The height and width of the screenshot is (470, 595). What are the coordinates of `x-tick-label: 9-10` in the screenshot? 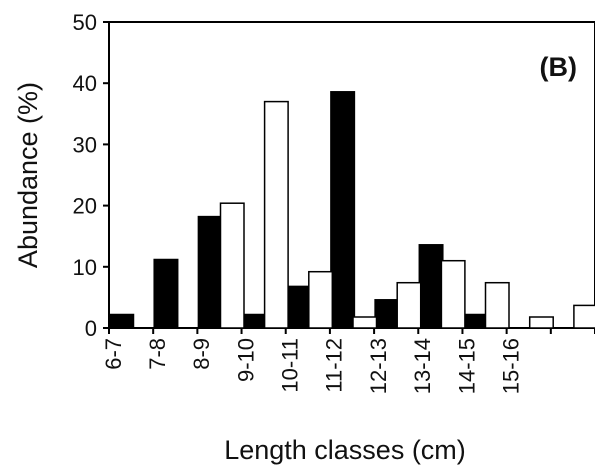 It's located at (245, 360).